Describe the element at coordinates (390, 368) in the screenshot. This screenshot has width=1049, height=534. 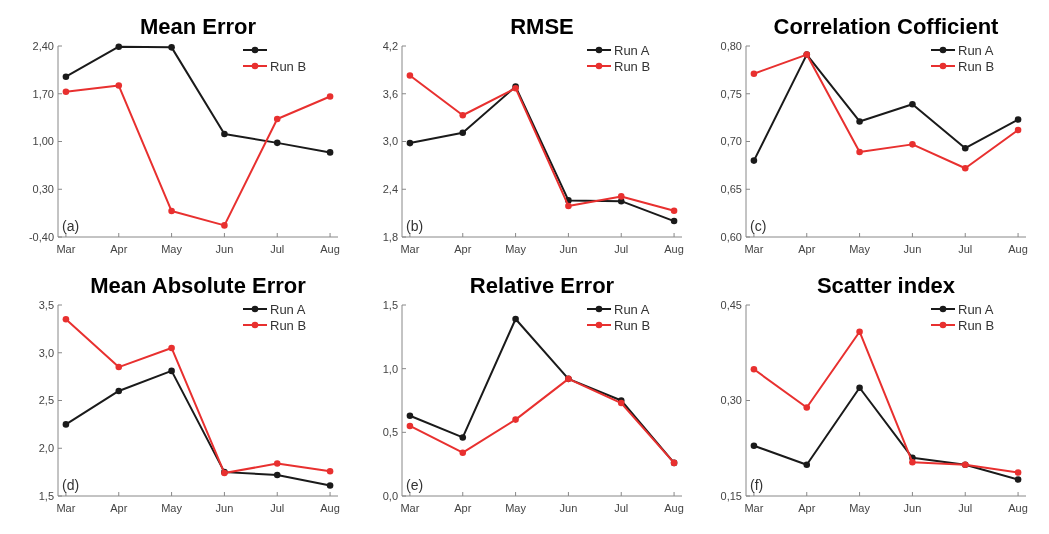
I see `y-tick-label: 1,0` at that location.